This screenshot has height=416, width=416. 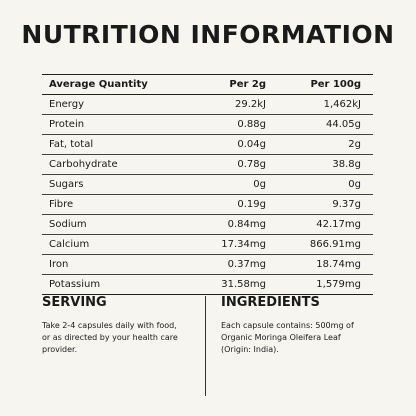 I want to click on divider, so click(x=205, y=346).